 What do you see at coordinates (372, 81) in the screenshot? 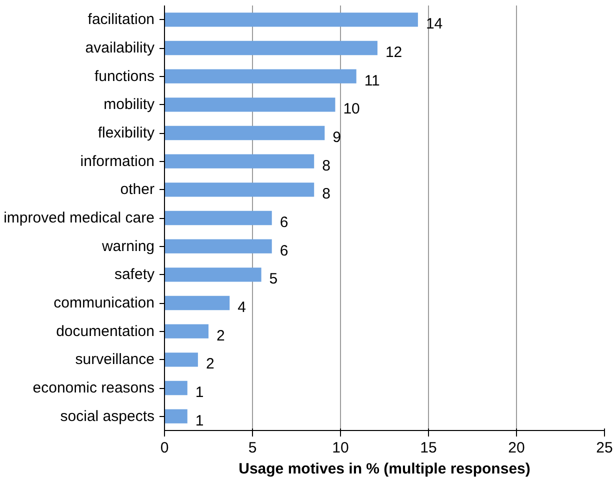
I see `data-label: 11` at bounding box center [372, 81].